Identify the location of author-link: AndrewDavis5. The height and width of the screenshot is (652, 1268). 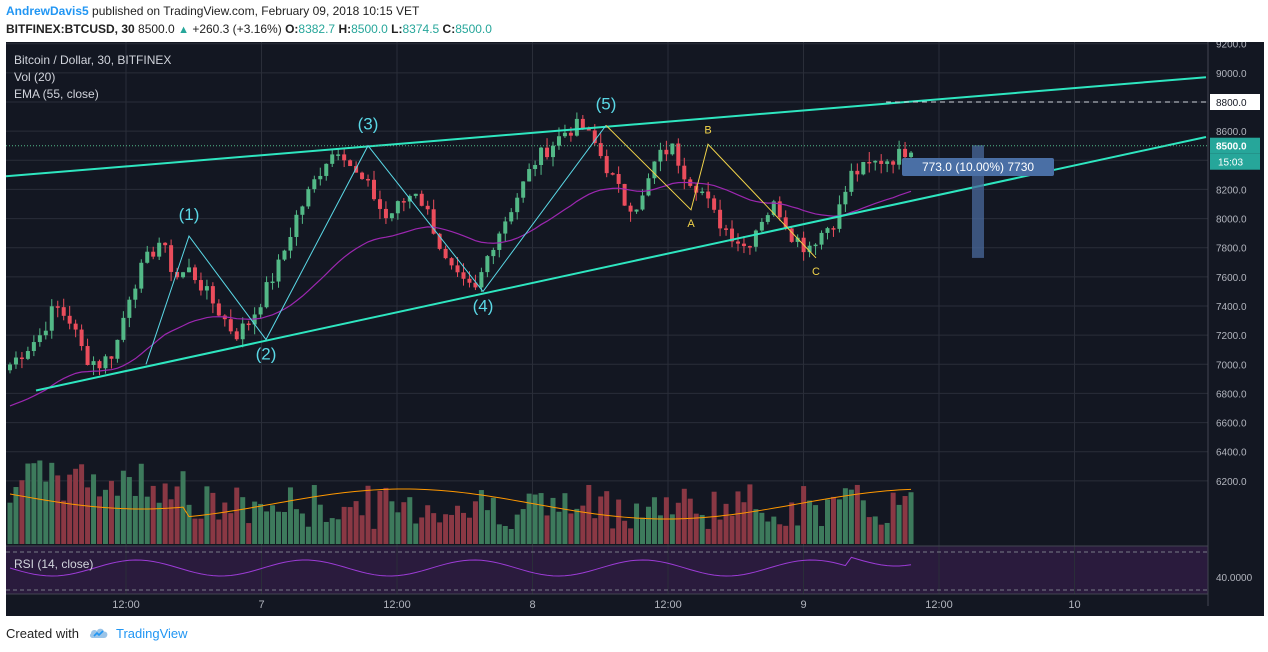
(47, 11).